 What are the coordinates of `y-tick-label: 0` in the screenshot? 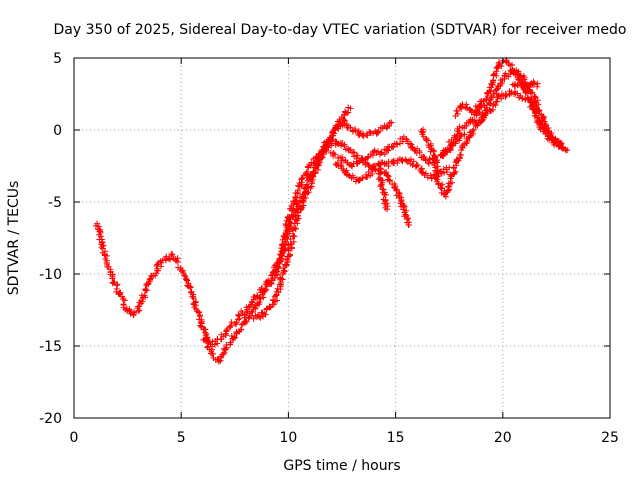 It's located at (57, 131).